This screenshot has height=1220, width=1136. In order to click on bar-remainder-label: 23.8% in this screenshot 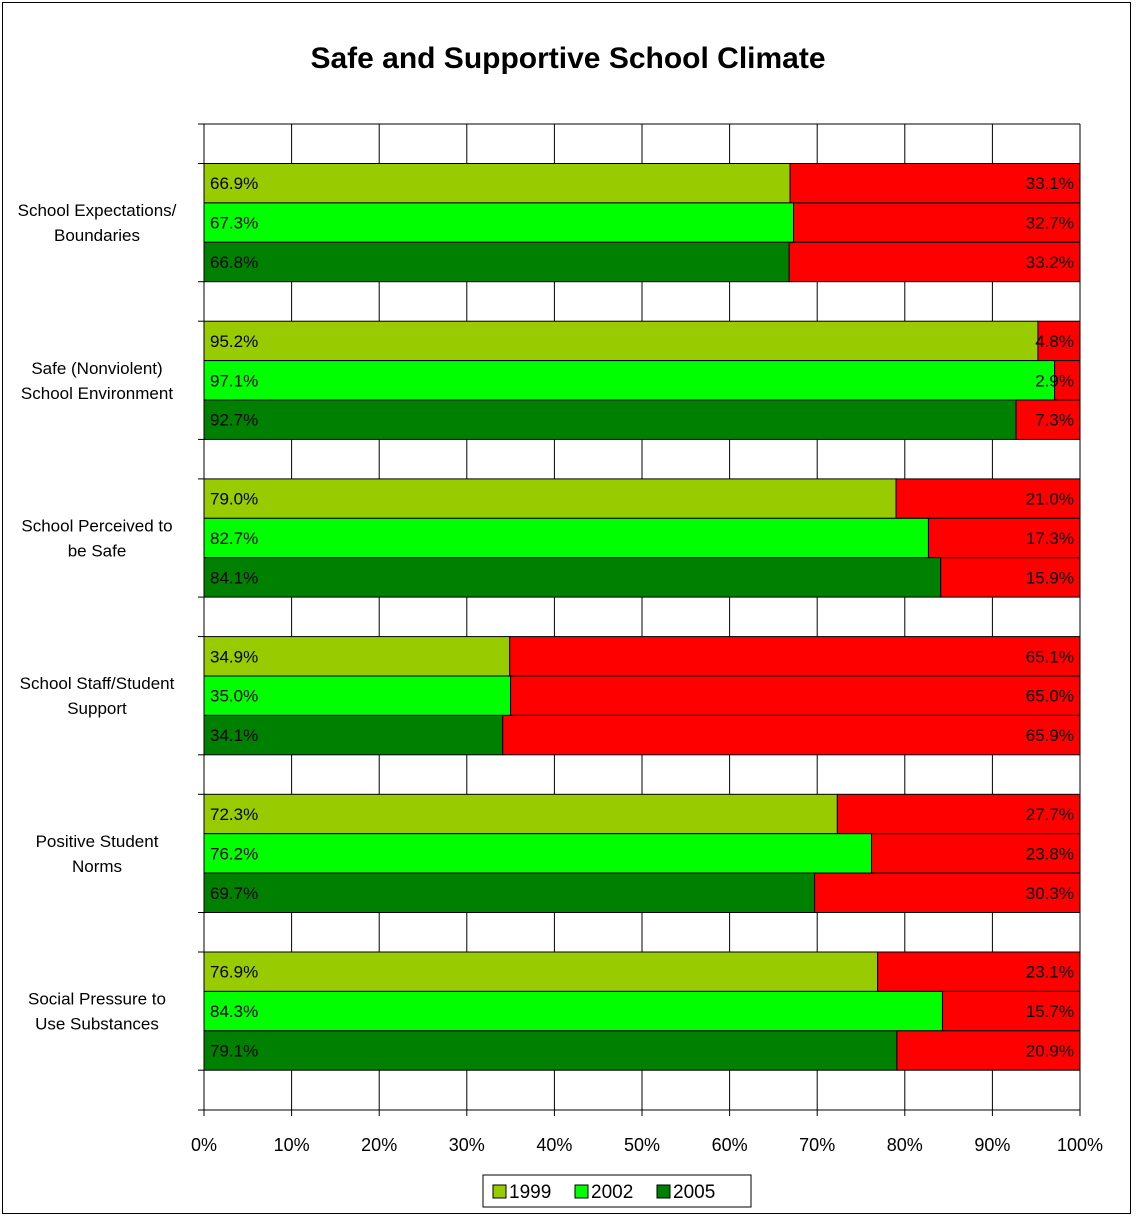, I will do `click(1050, 853)`.